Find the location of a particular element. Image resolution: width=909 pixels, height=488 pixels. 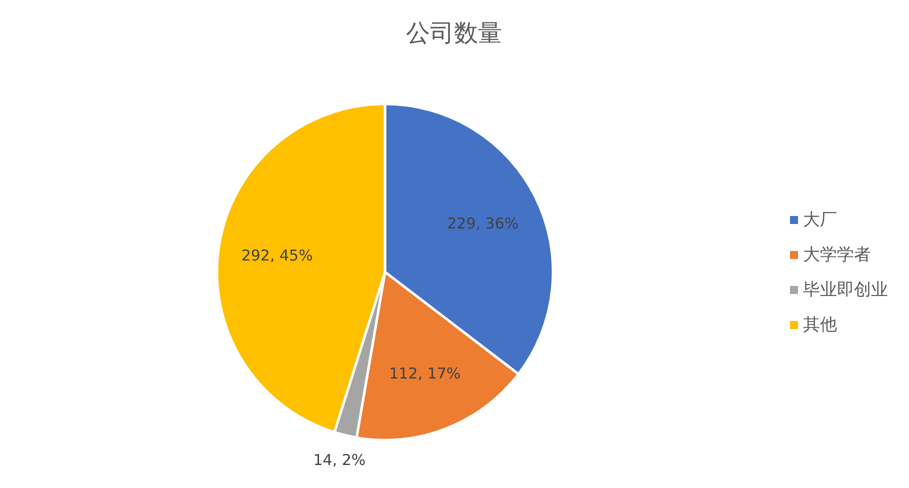

chart-title: 公司数量 is located at coordinates (454, 33).